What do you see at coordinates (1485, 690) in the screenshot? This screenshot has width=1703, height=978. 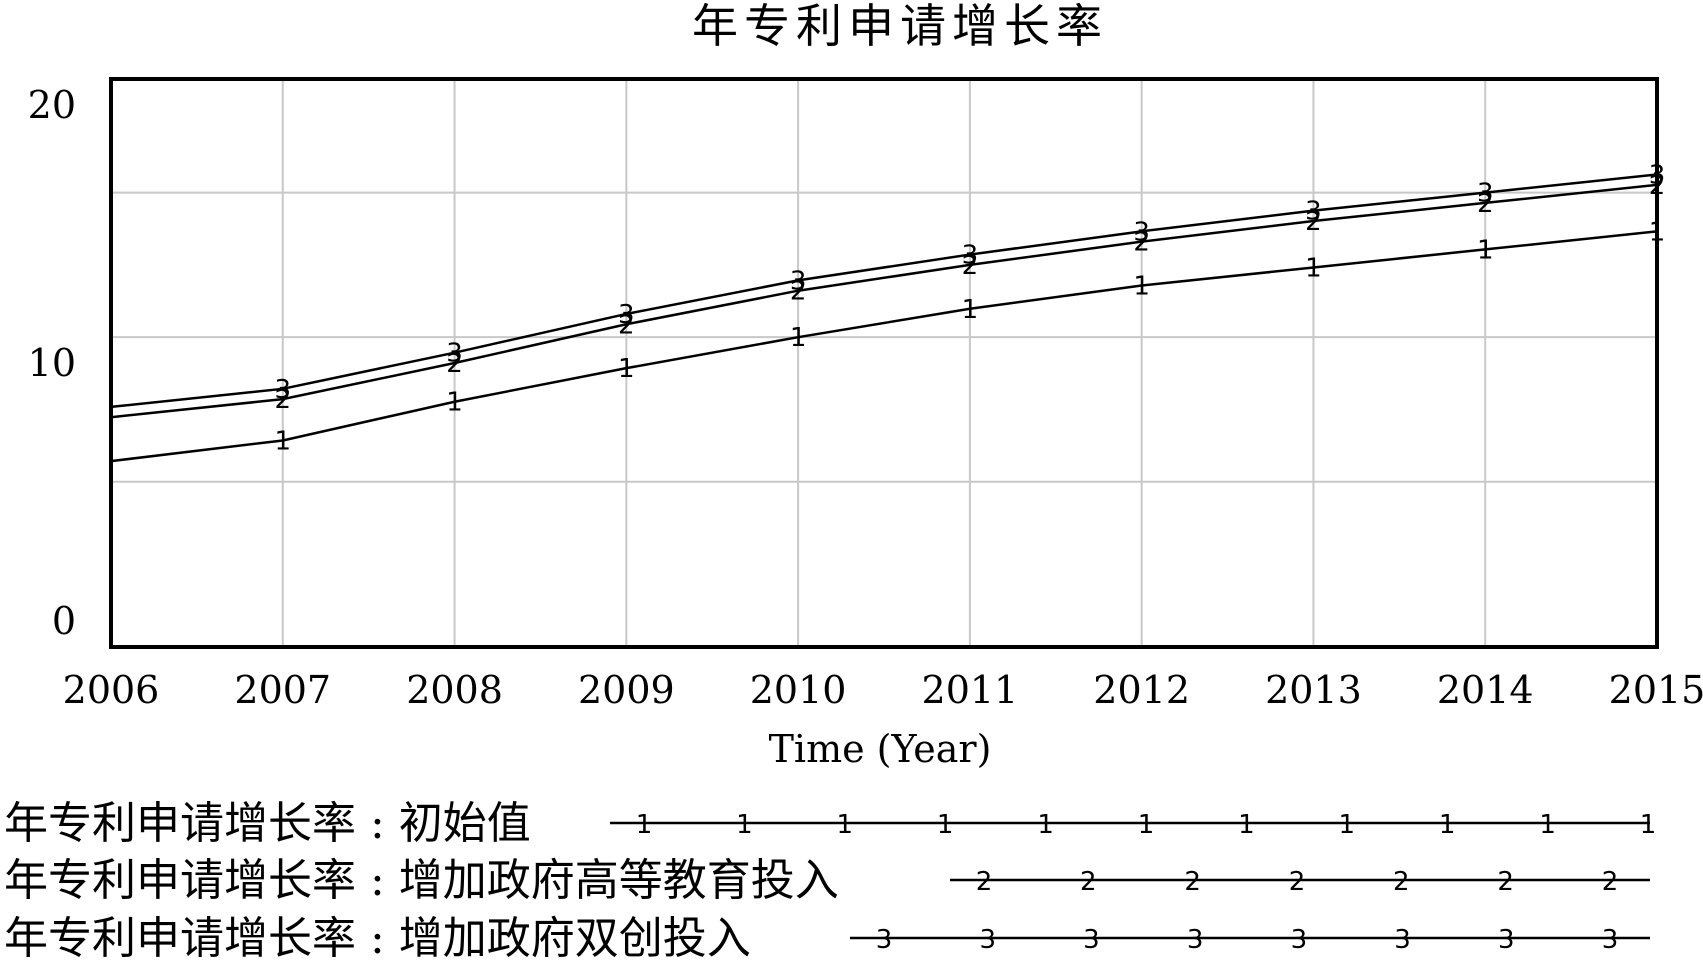 I see `x-tick-label-2014: 2014` at bounding box center [1485, 690].